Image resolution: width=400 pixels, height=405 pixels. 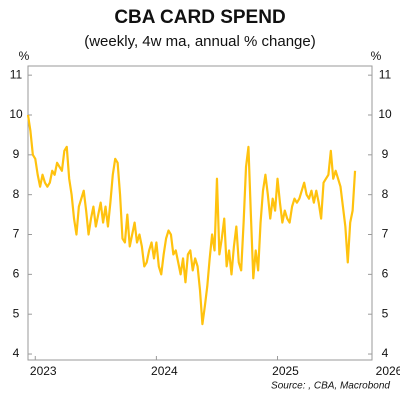 What do you see at coordinates (164, 371) in the screenshot?
I see `x-tick-label: 2024` at bounding box center [164, 371].